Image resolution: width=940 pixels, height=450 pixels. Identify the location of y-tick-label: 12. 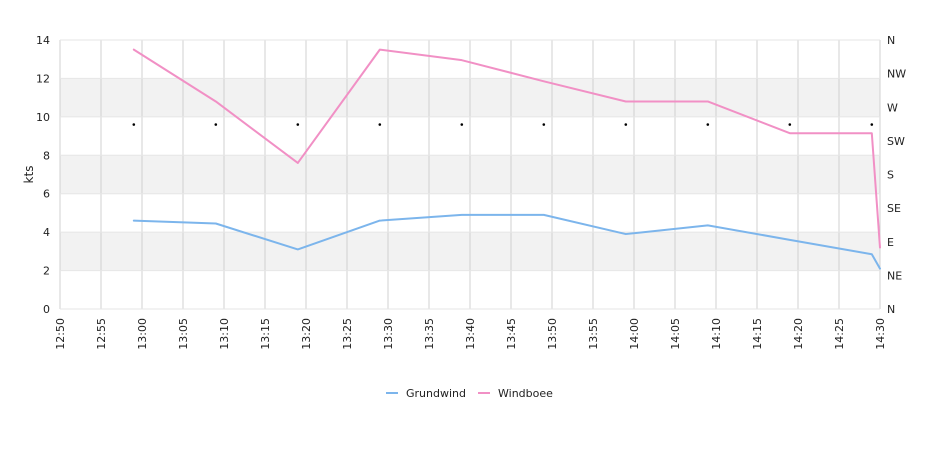
(43, 78).